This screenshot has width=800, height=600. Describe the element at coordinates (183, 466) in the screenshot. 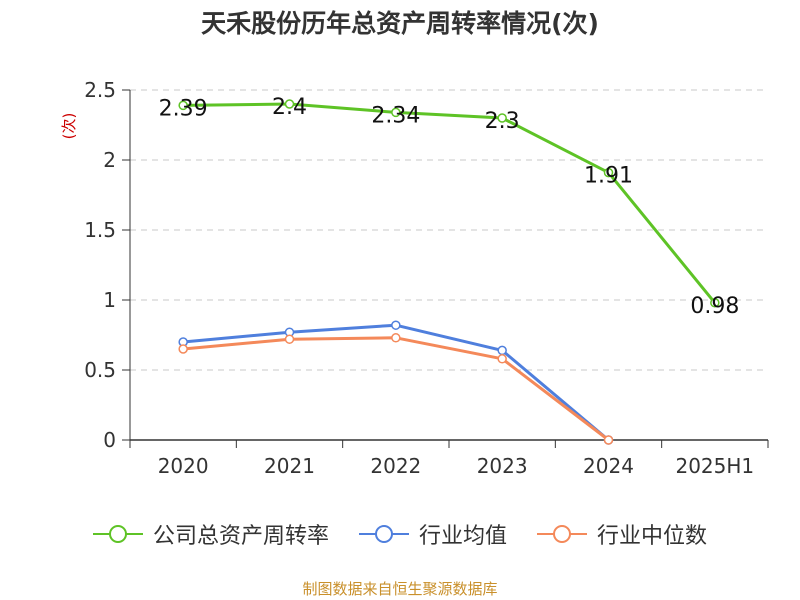

I see `x-tick-label: 2020` at that location.